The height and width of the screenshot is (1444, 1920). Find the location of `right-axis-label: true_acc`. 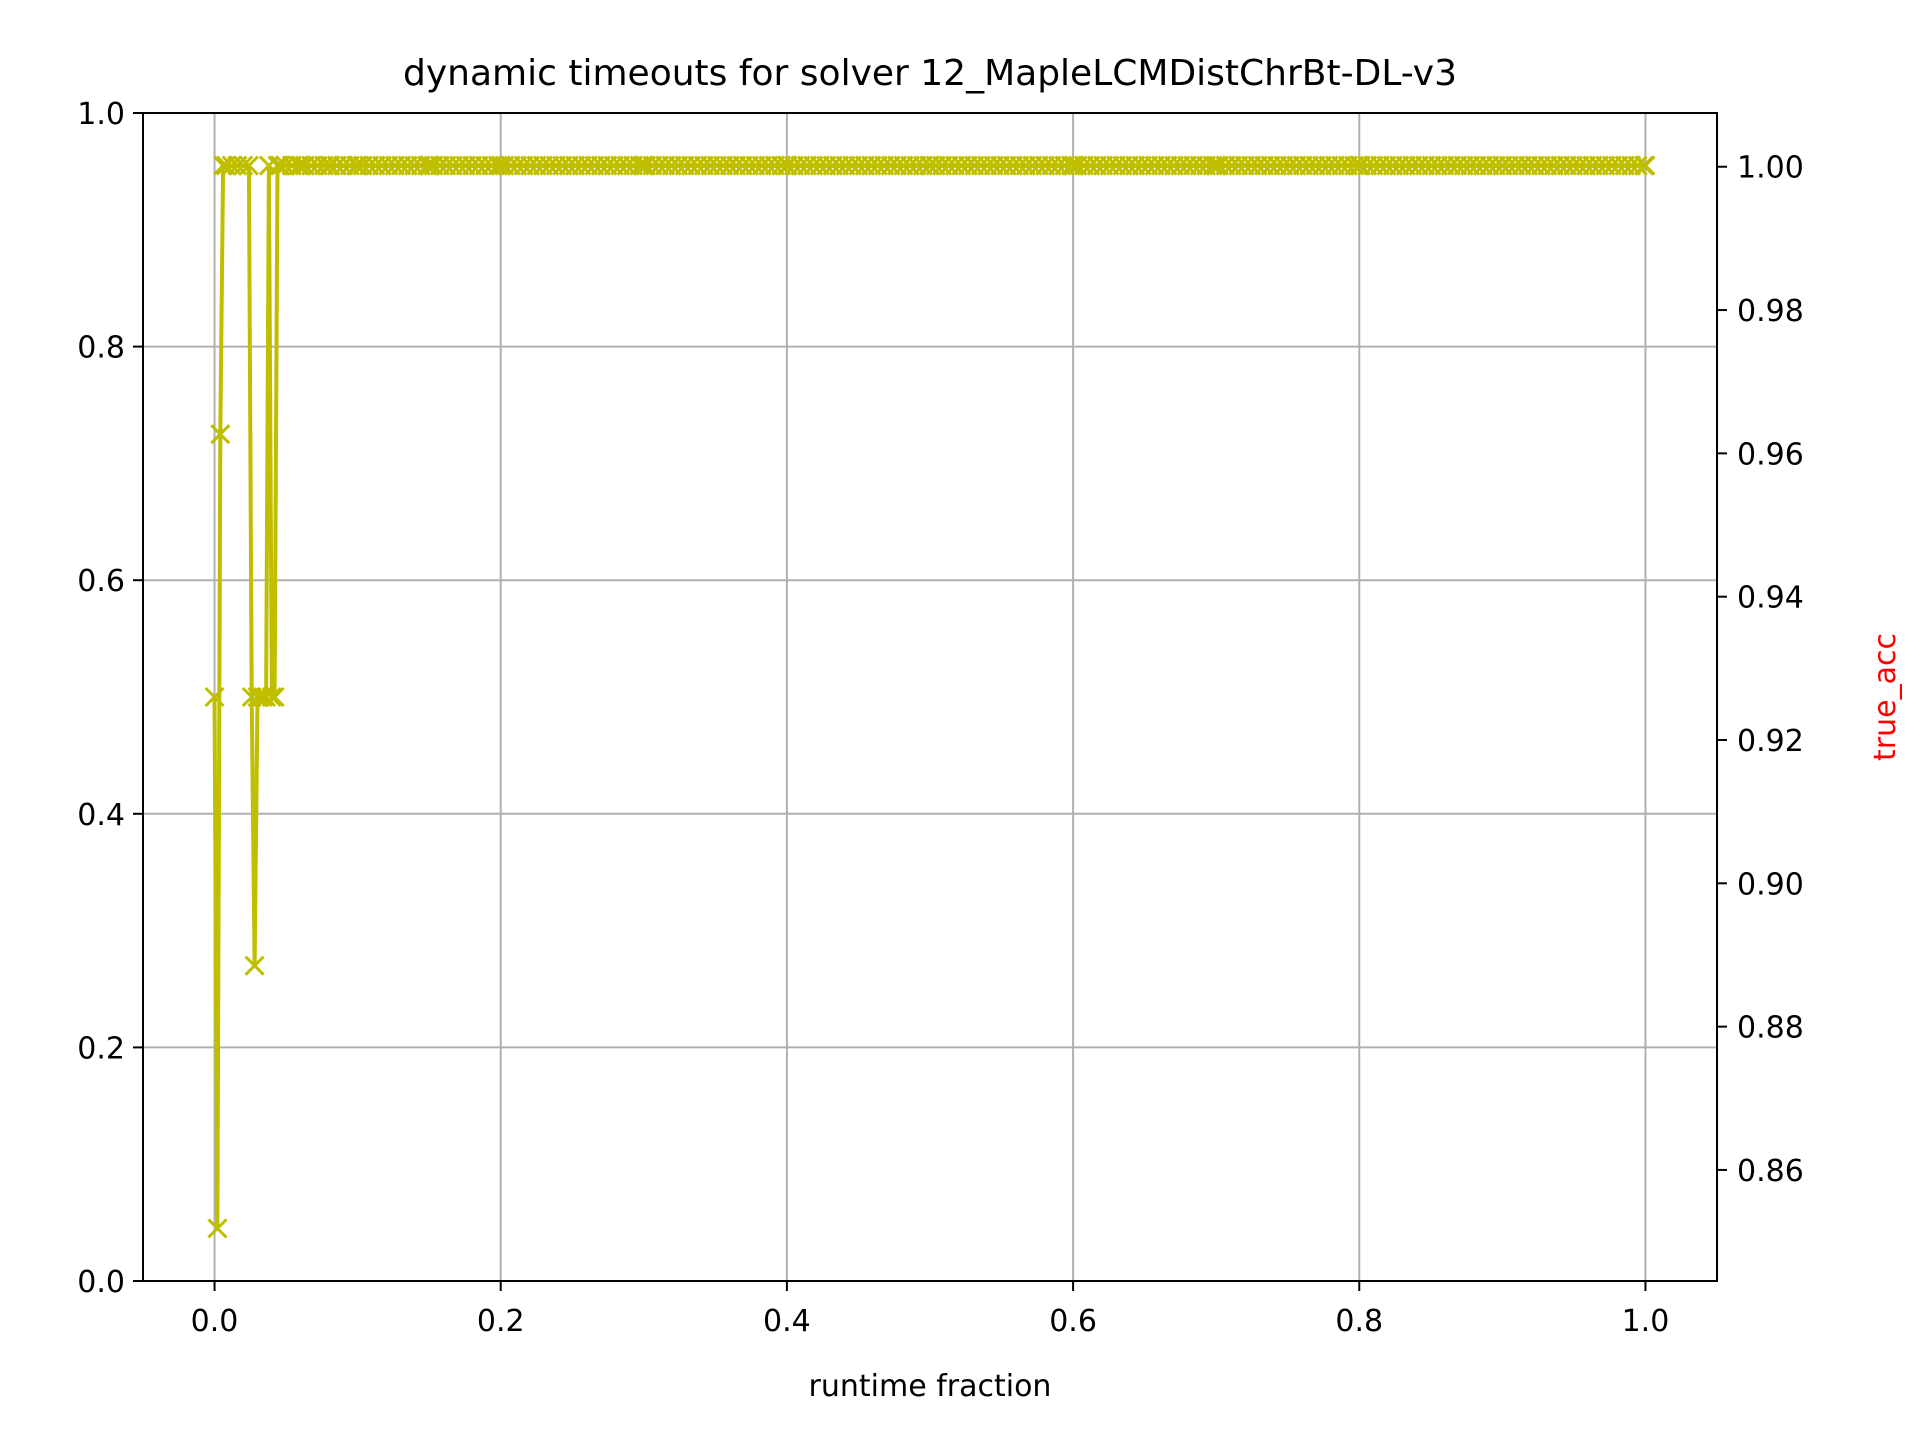

right-axis-label: true_acc is located at coordinates (1885, 697).